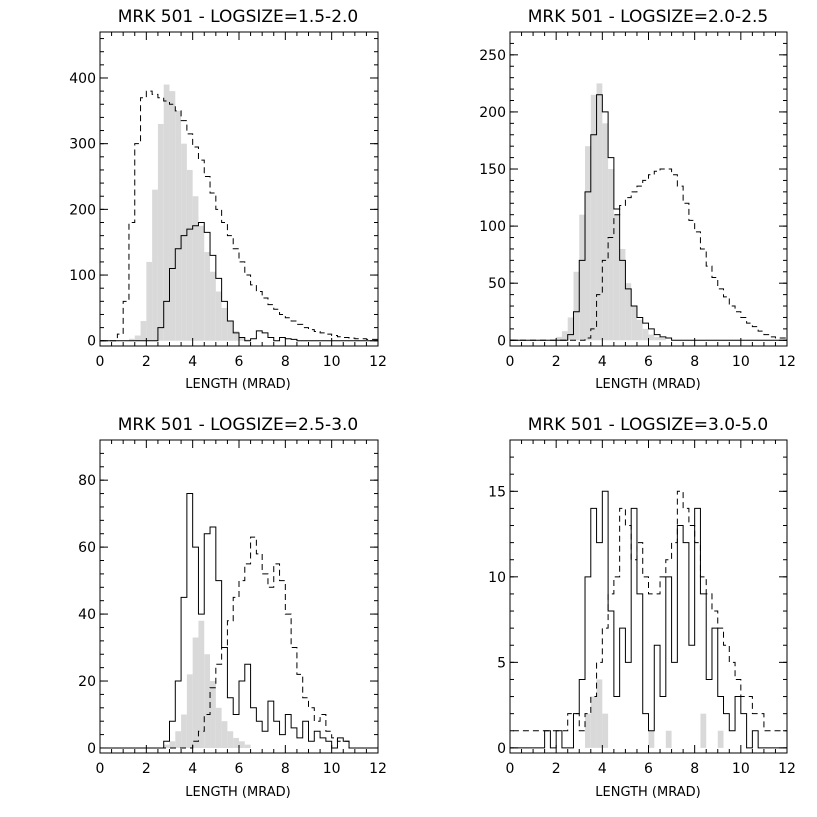 The image size is (817, 817). Describe the element at coordinates (501, 663) in the screenshot. I see `y-tick-label: 5` at that location.